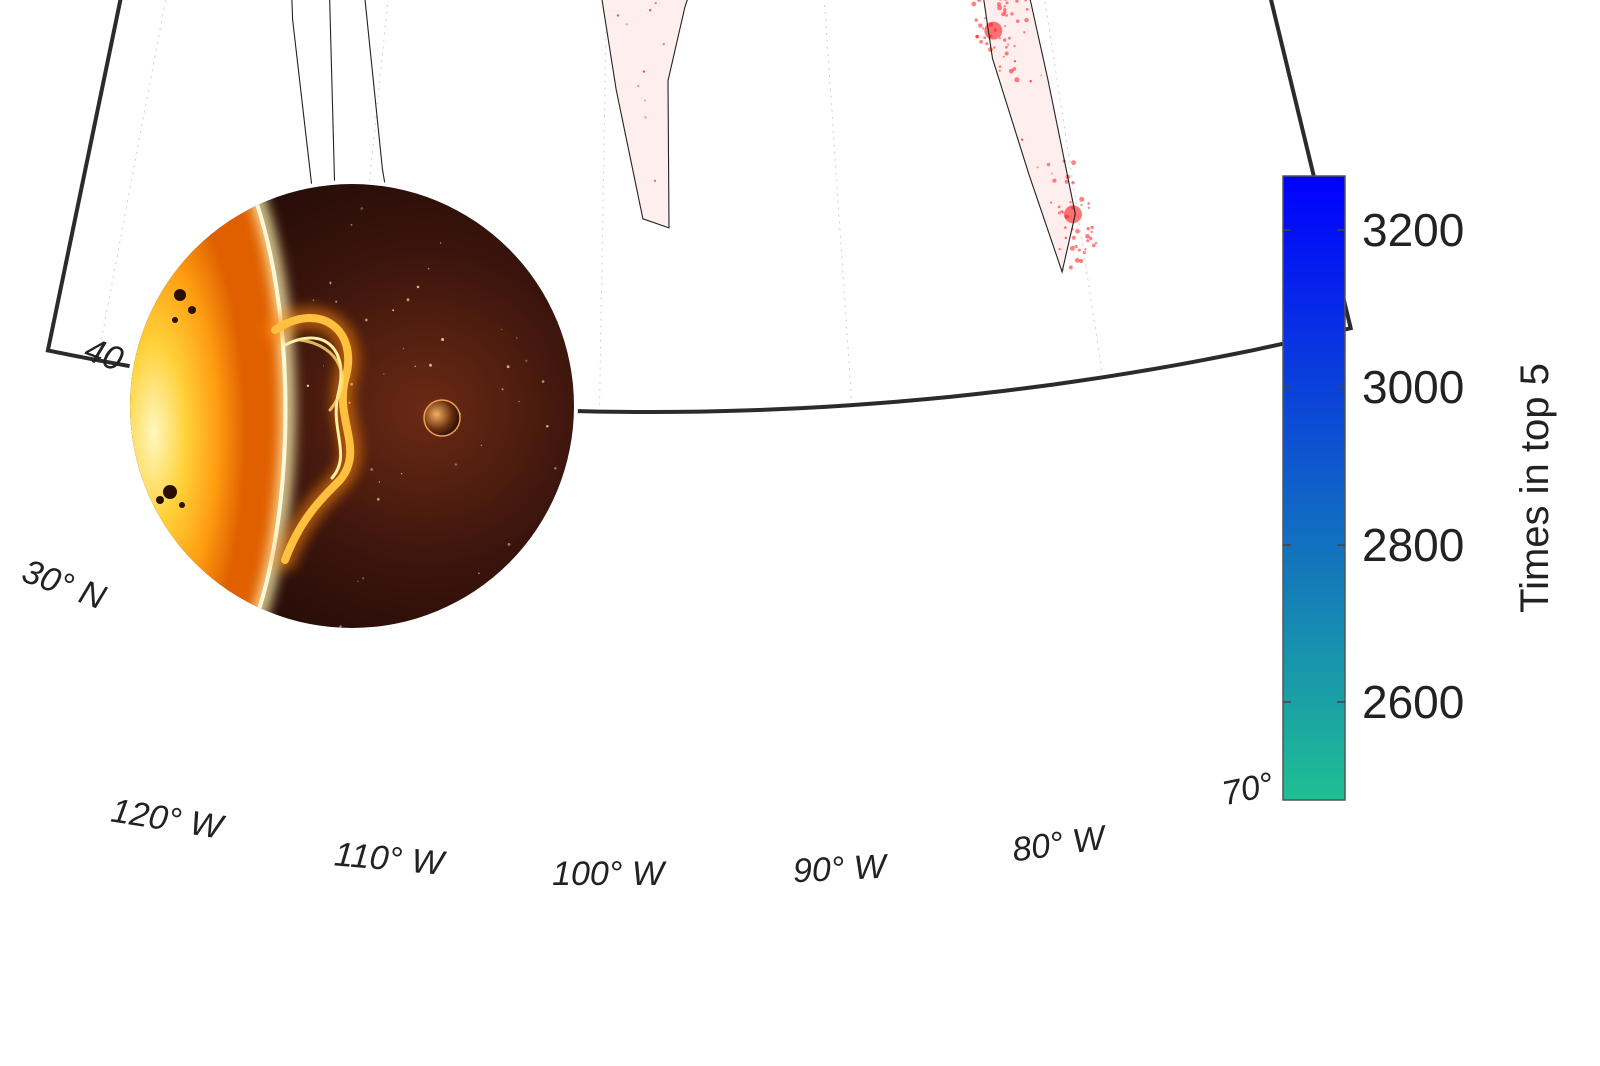  I want to click on latitude-label: 30° N, so click(64, 584).